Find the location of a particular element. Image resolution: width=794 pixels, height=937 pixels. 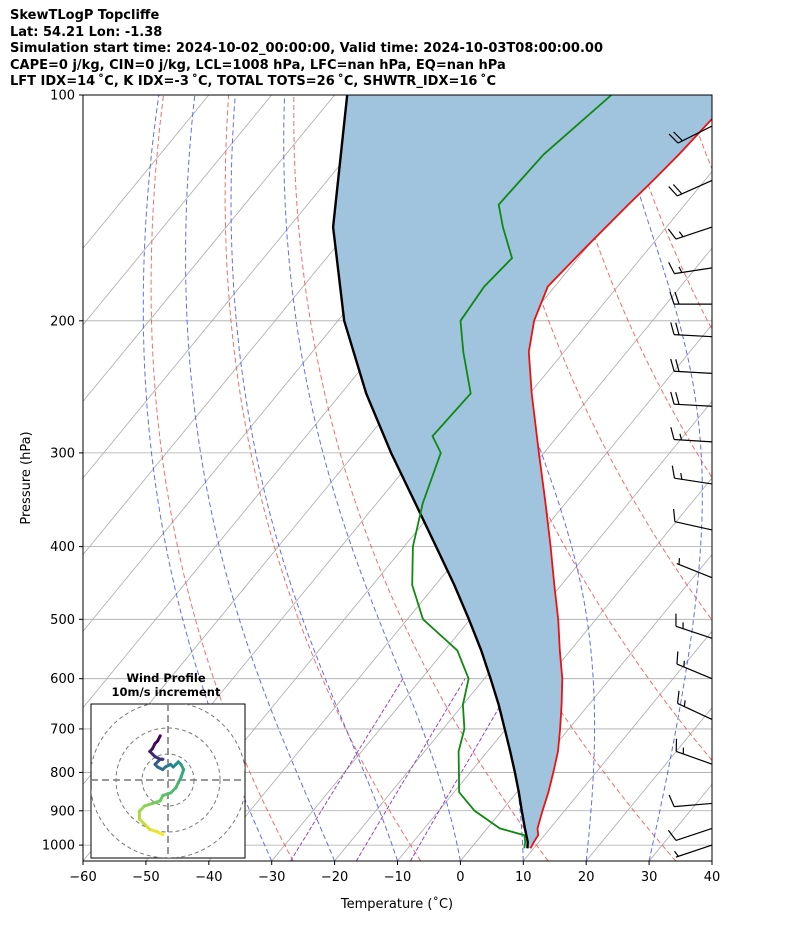

y-tick-label: 900 is located at coordinates (62, 811).